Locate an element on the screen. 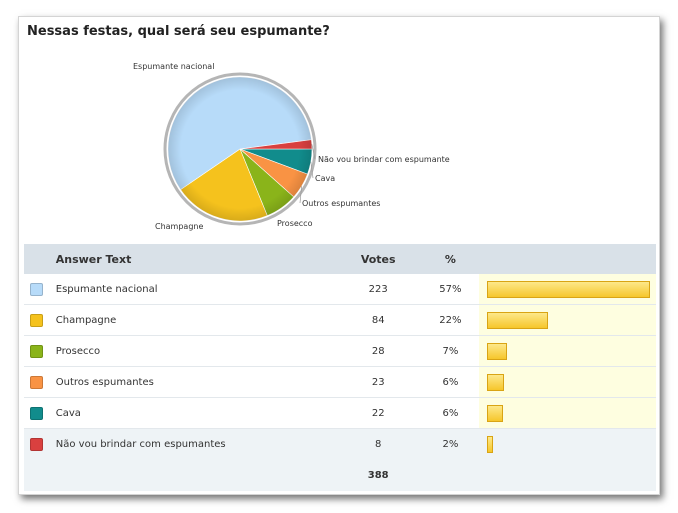  results-header-row: Answer Text Votes % is located at coordinates (340, 259).